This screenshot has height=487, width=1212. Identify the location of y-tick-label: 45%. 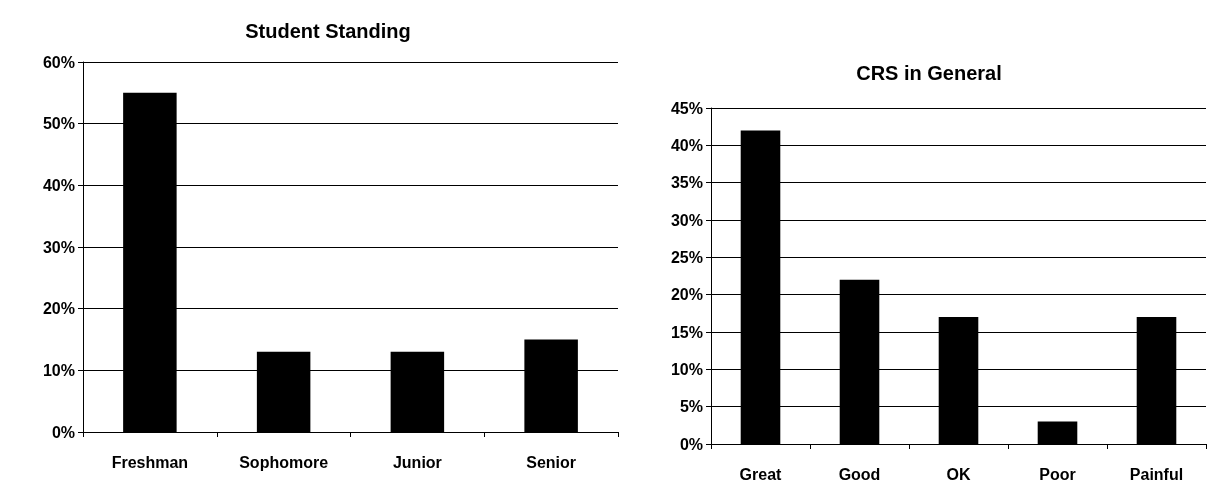
(686, 108).